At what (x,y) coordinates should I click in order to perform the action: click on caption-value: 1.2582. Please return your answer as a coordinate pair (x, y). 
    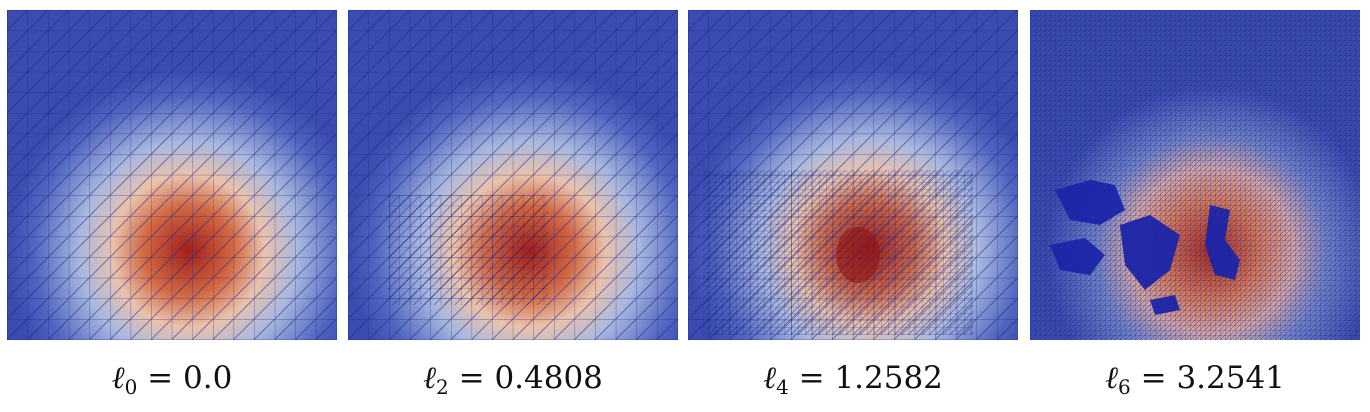
    Looking at the image, I should click on (888, 378).